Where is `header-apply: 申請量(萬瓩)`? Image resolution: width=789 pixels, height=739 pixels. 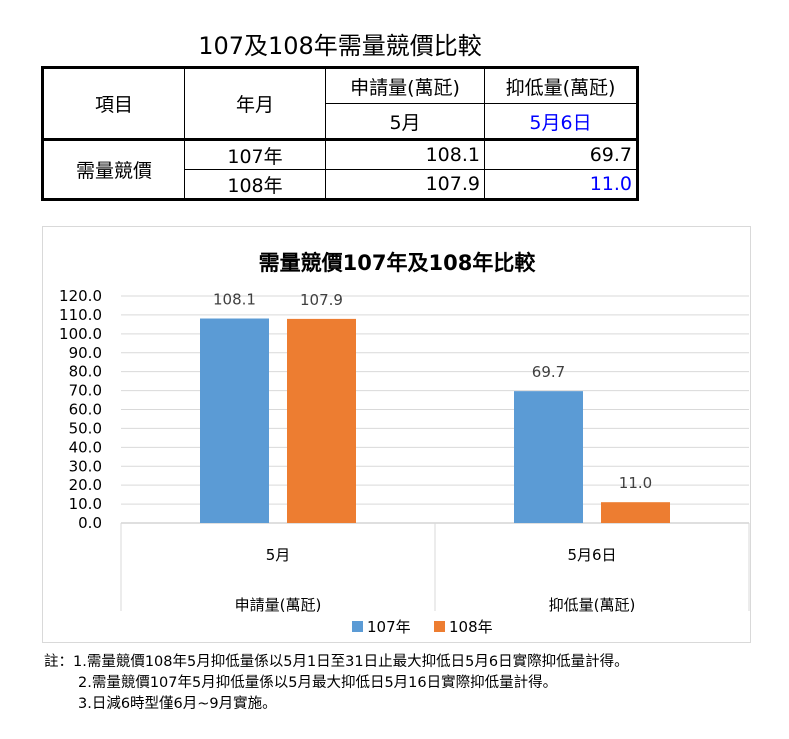 header-apply: 申請量(萬瓩) is located at coordinates (405, 85).